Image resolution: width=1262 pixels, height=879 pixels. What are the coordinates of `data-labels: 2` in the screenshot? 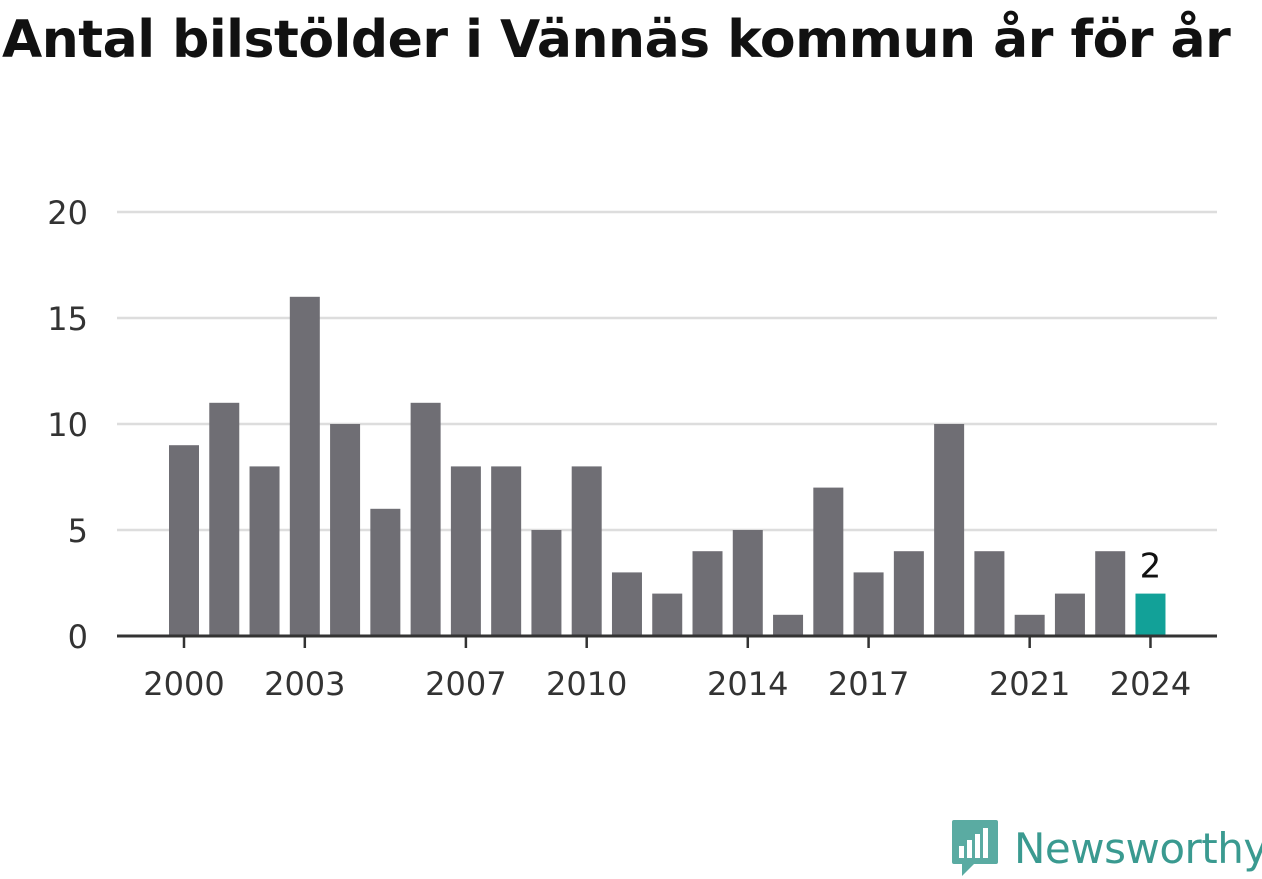 It's located at (1151, 567).